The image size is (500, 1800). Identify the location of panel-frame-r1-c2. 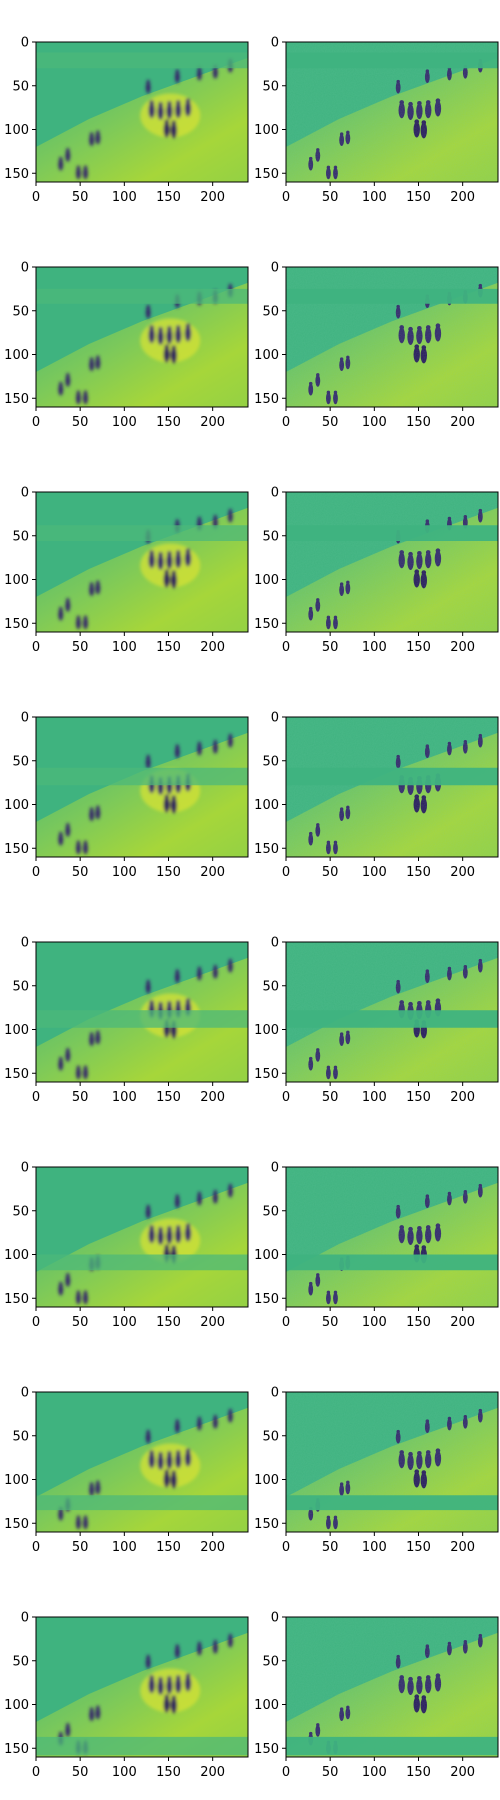
(392, 112).